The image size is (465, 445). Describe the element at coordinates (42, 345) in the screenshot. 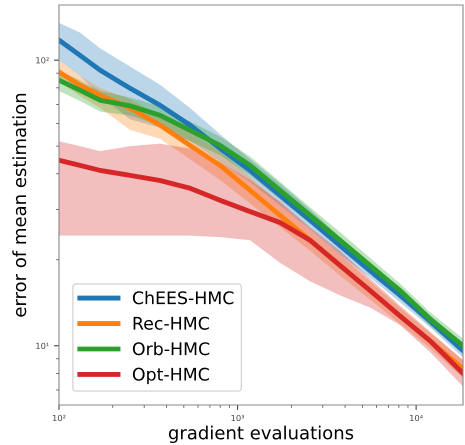

I see `y-tick-label: 10¹` at that location.